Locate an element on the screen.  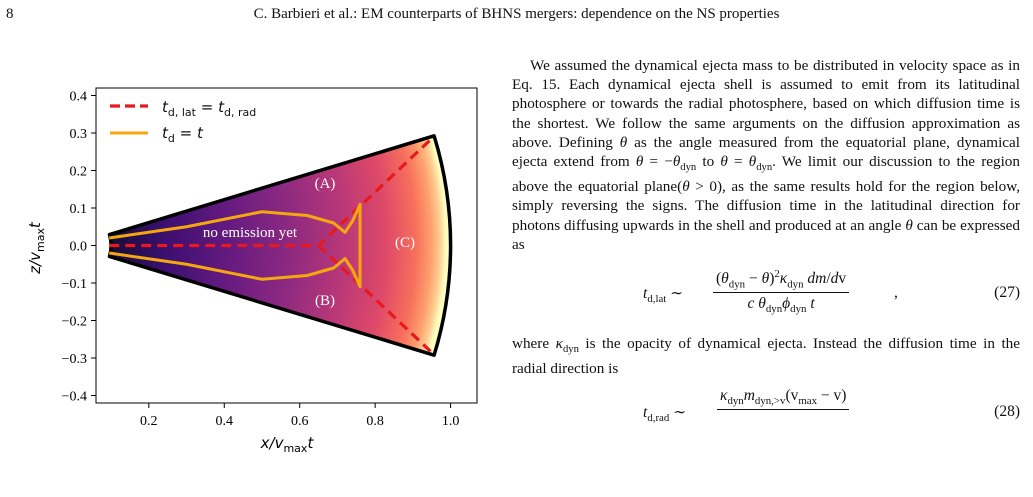
x-axis-ticks: 0.2 0.4 0.6 0.8 1.0 is located at coordinates (299, 416).